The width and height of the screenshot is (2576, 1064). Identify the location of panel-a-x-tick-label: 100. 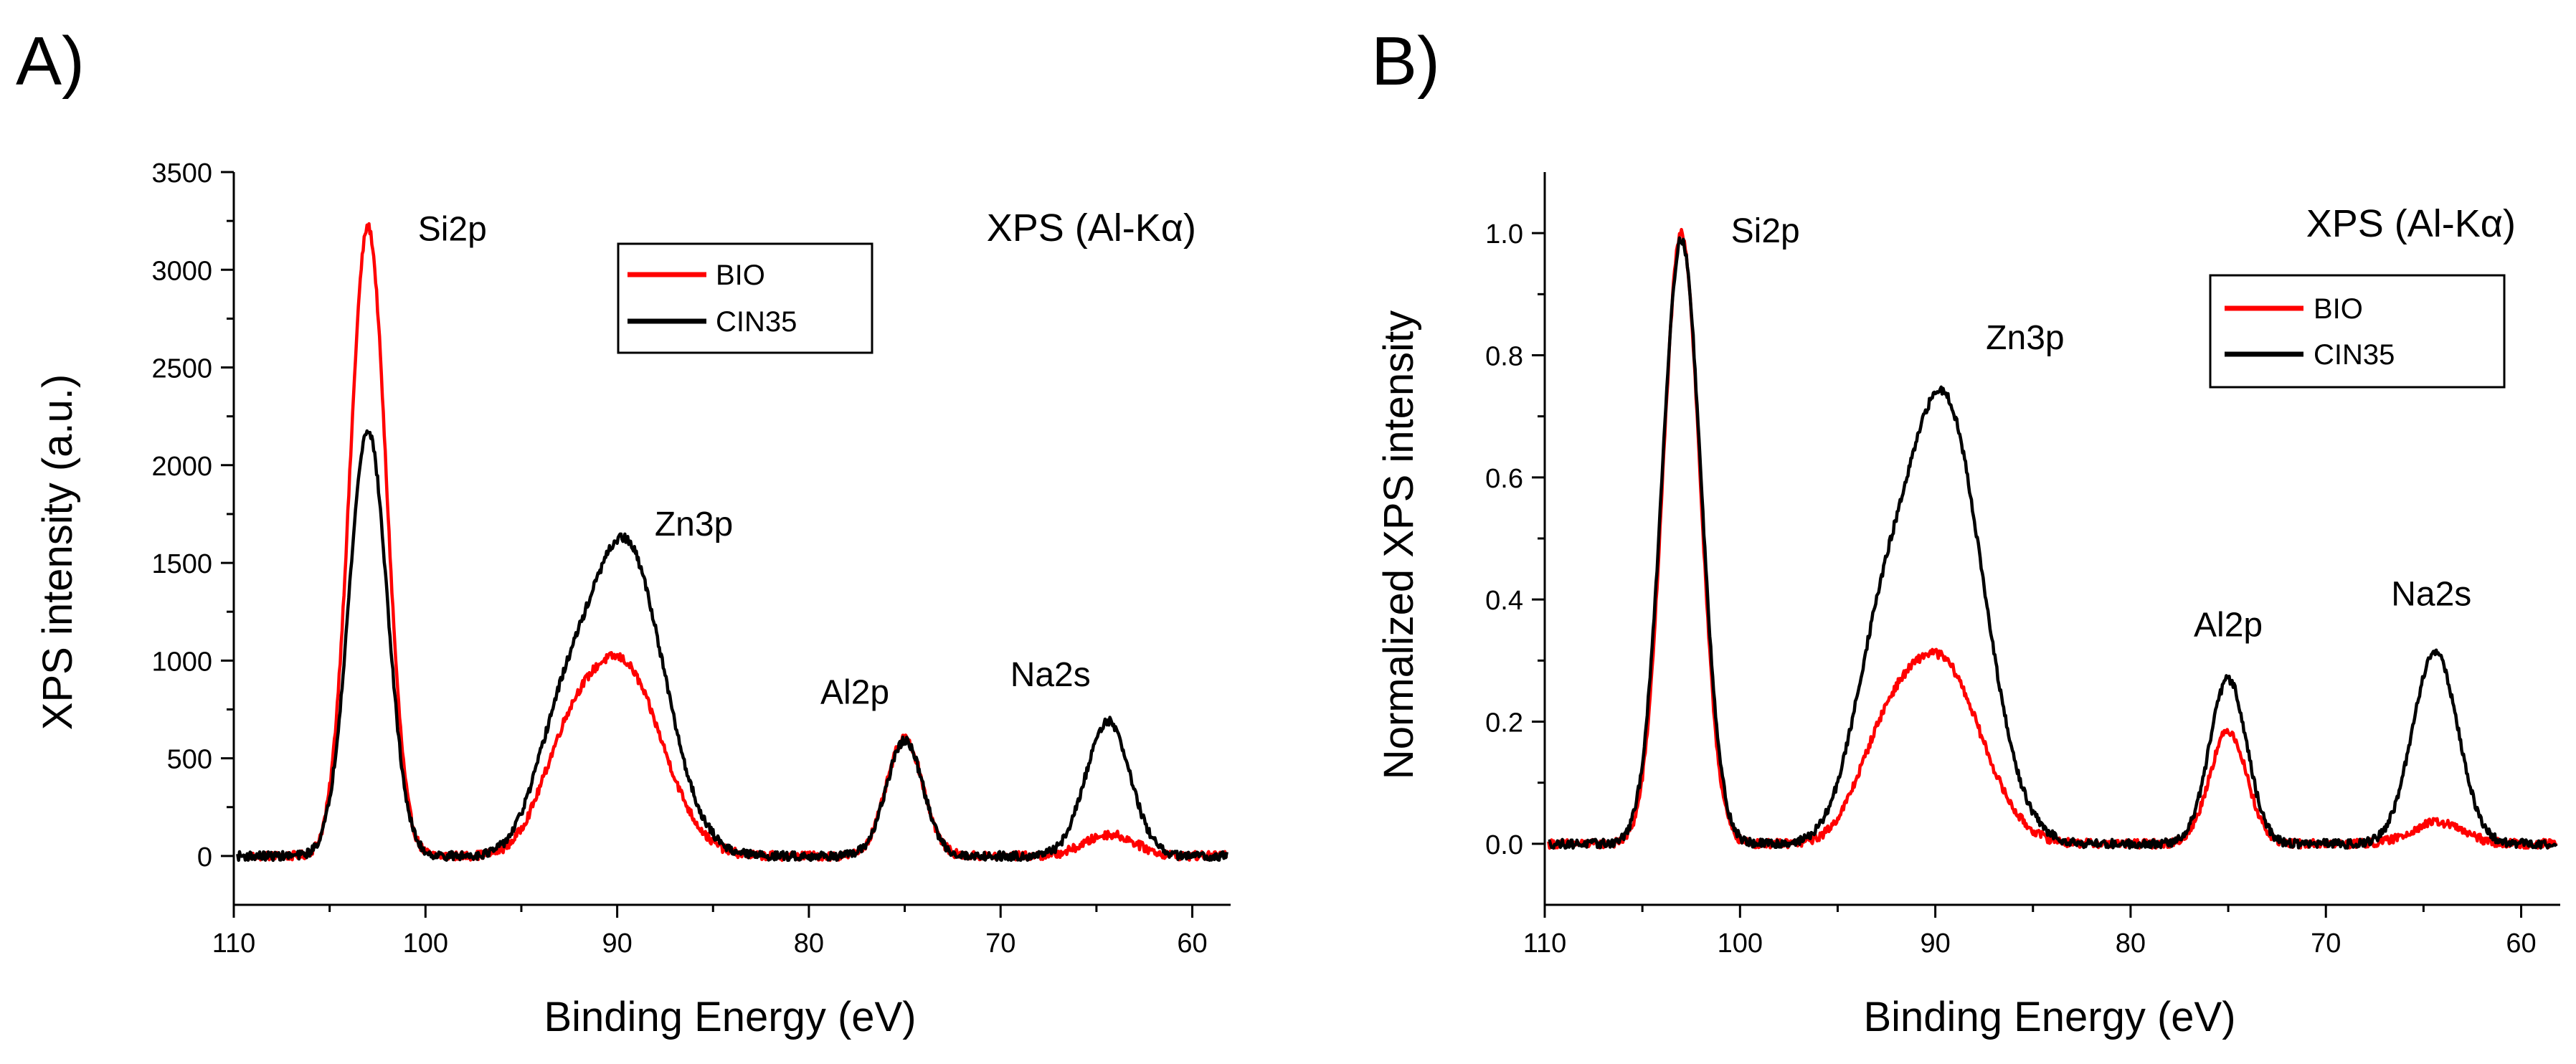
(425, 943).